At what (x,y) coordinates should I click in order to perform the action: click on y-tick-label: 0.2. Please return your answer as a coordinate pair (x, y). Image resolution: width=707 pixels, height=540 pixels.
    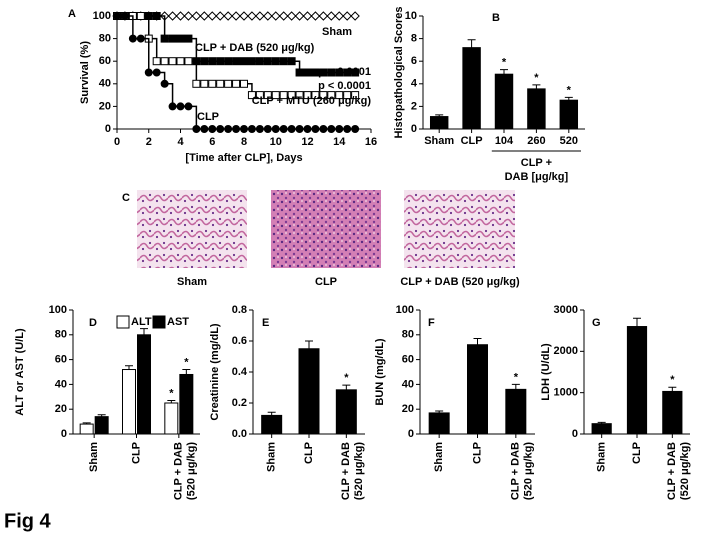
    Looking at the image, I should click on (239, 403).